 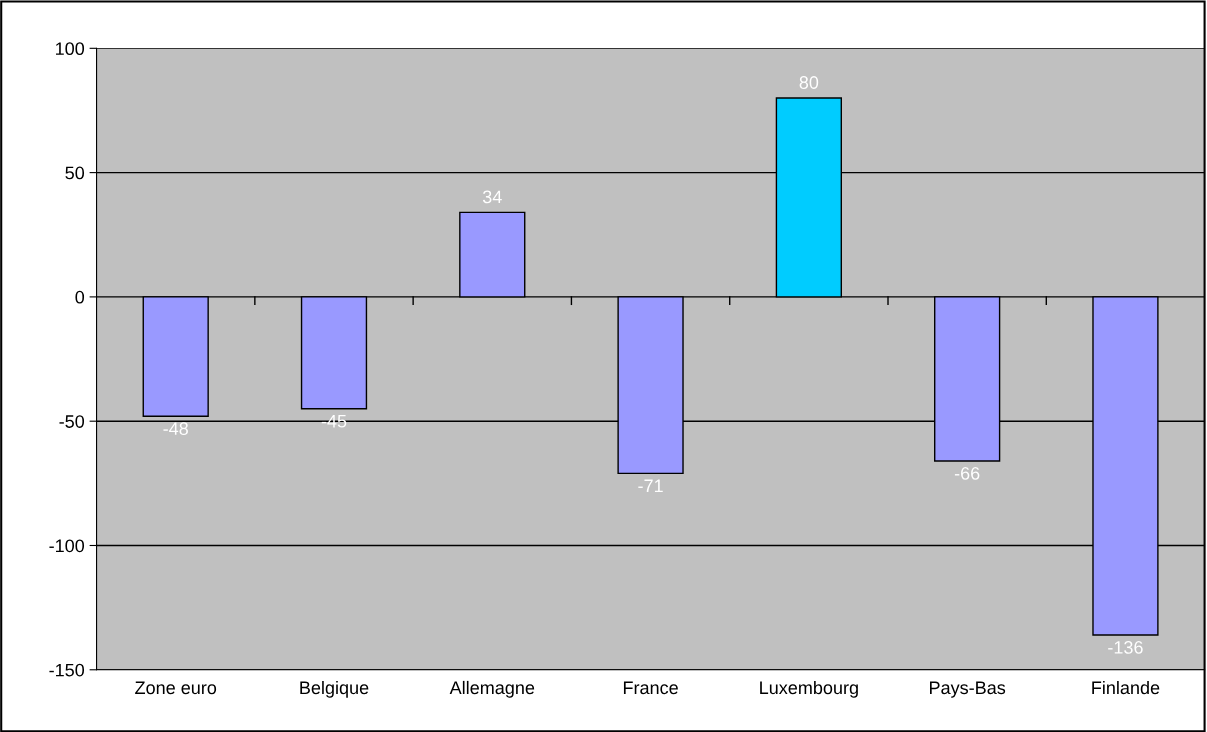 I want to click on data-label: -48, so click(x=175, y=429).